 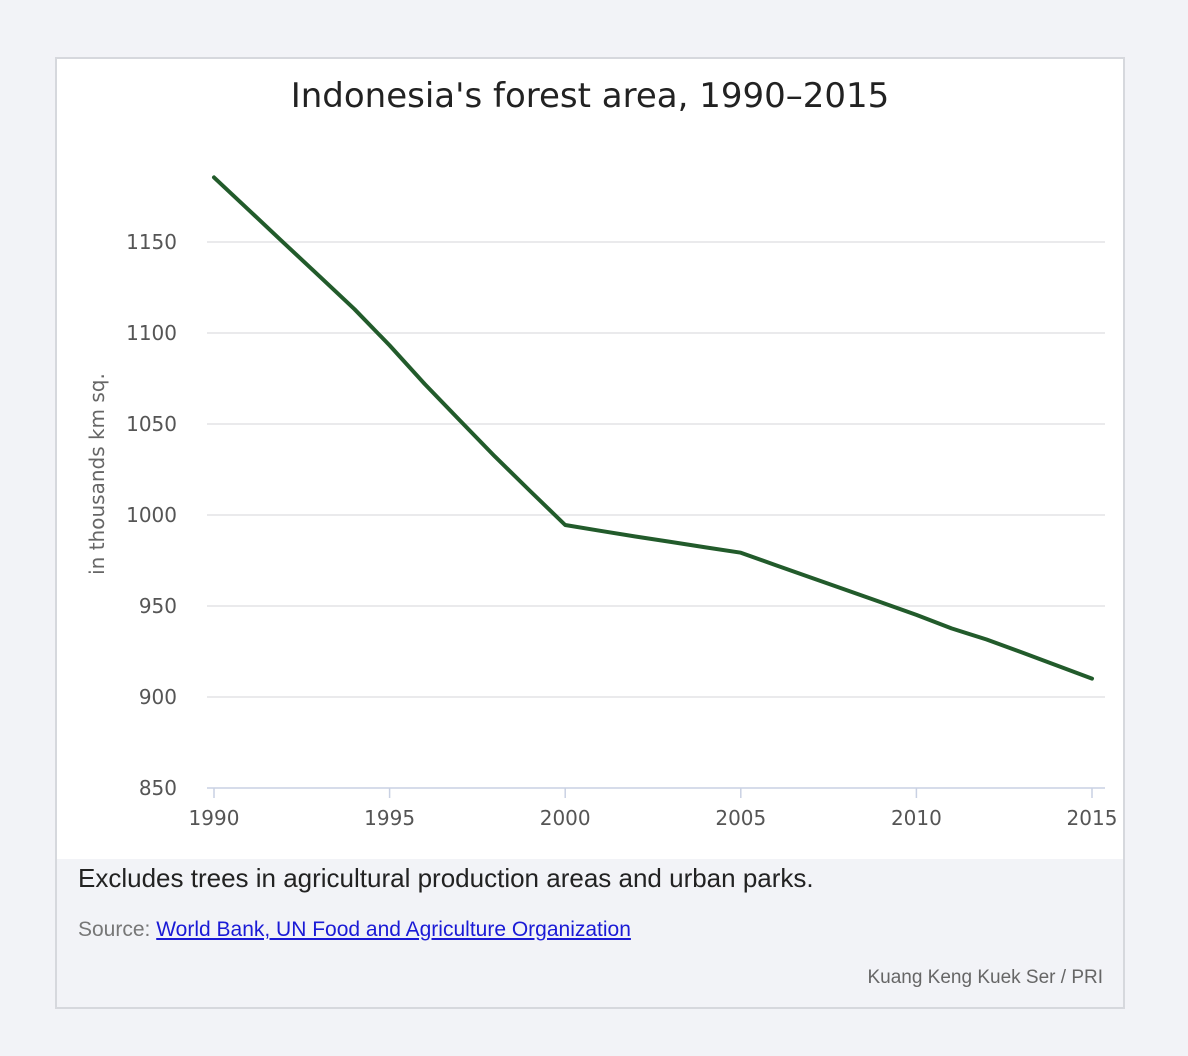 What do you see at coordinates (1092, 818) in the screenshot?
I see `x-tick-label: 2015` at bounding box center [1092, 818].